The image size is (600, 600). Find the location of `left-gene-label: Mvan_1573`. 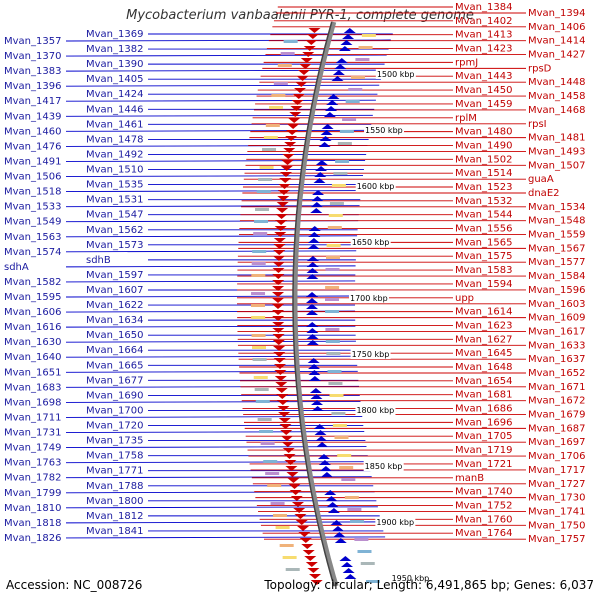

left-gene-label: Mvan_1573 is located at coordinates (114, 245).